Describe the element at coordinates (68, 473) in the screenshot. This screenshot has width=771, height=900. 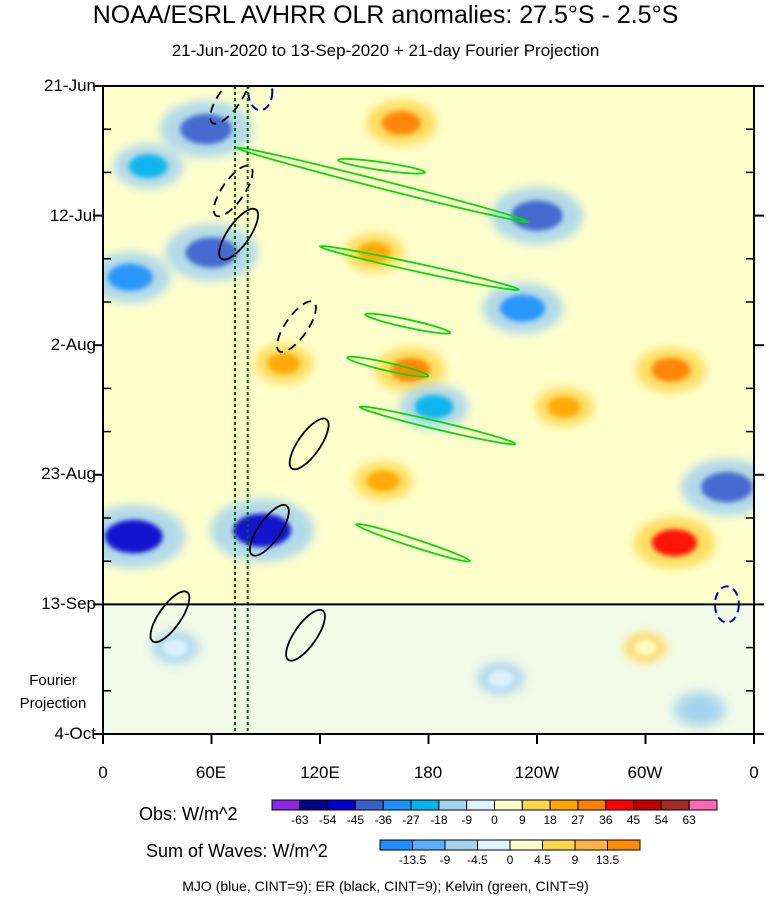
I see `y-tick-label: 23-Aug` at that location.